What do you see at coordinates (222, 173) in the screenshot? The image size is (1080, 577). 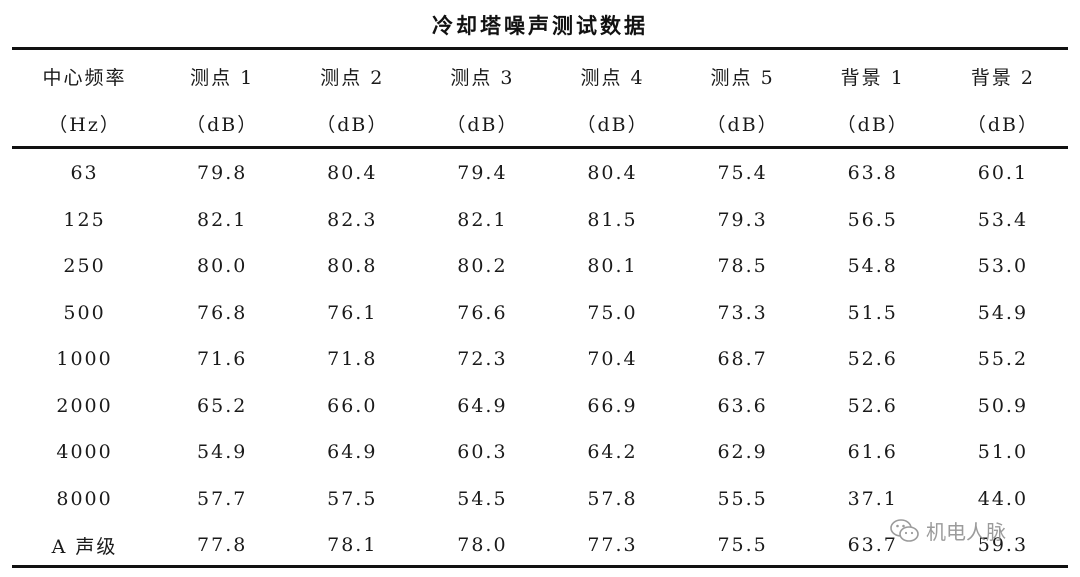 I see `value-cell: 79.8` at bounding box center [222, 173].